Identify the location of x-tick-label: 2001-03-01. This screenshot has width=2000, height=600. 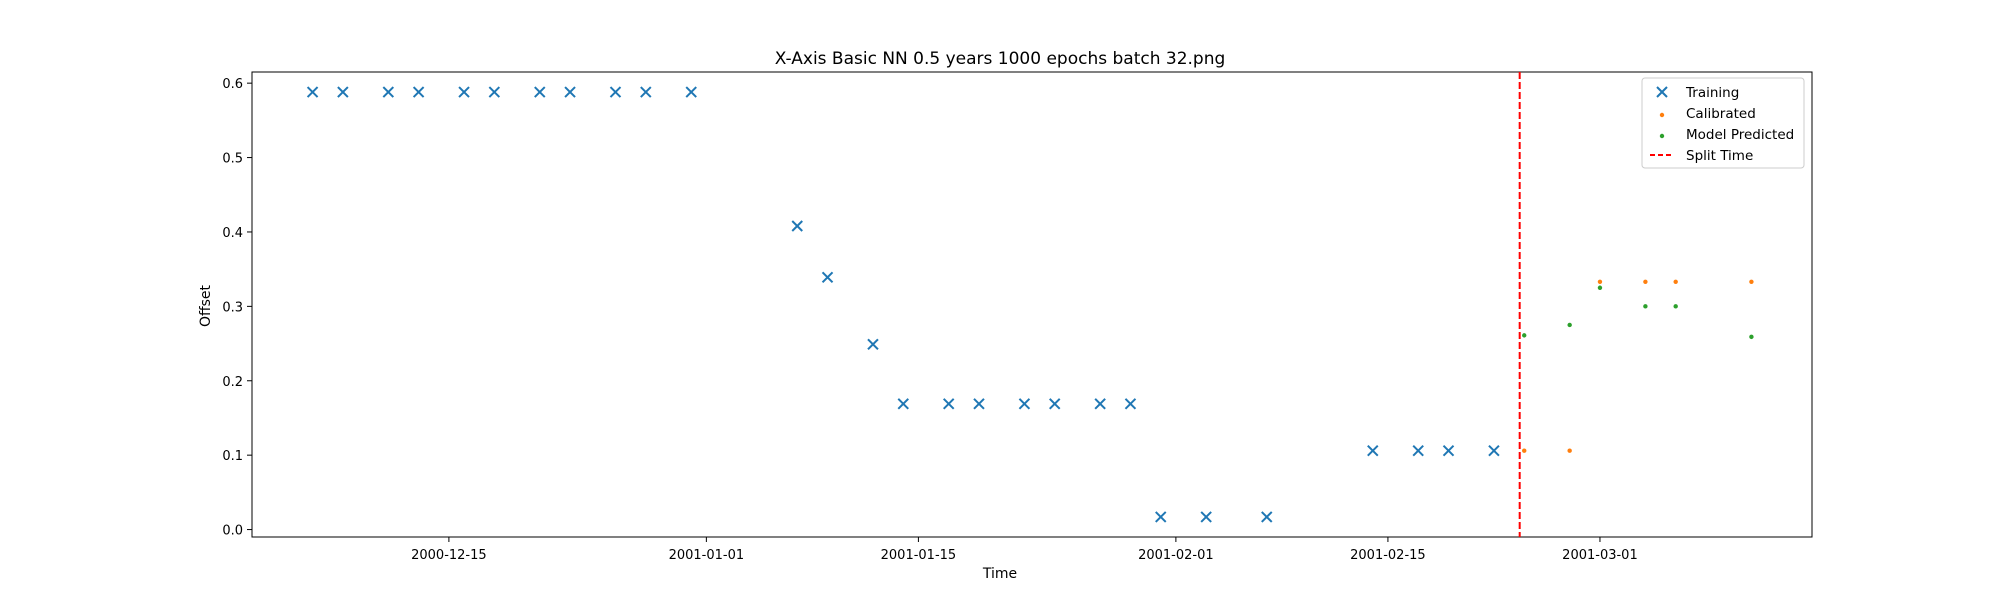
(1600, 555).